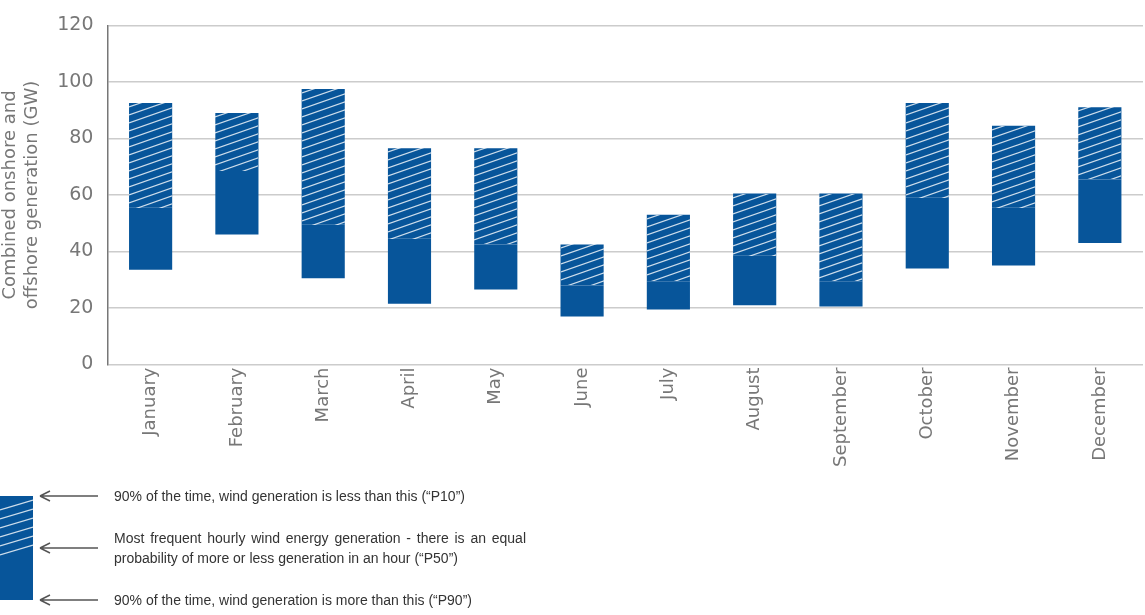 The image size is (1145, 615). Describe the element at coordinates (667, 384) in the screenshot. I see `x-tick-label: July` at that location.